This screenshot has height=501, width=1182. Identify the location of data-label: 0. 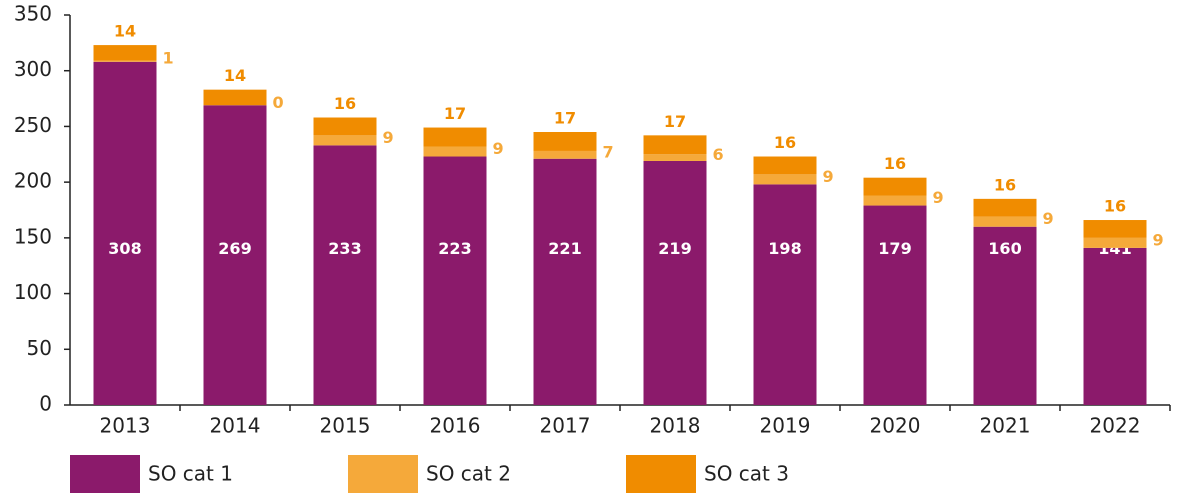
(278, 102).